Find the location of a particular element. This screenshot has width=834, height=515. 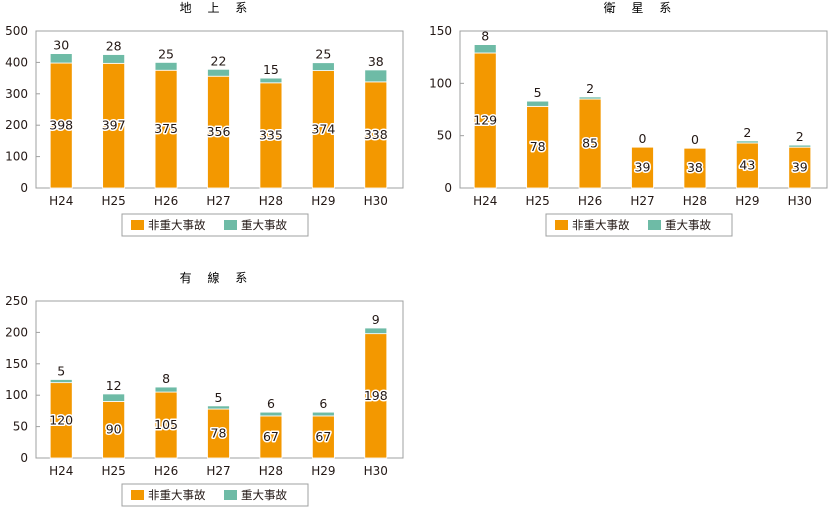

data-label-major: 9 is located at coordinates (376, 319).